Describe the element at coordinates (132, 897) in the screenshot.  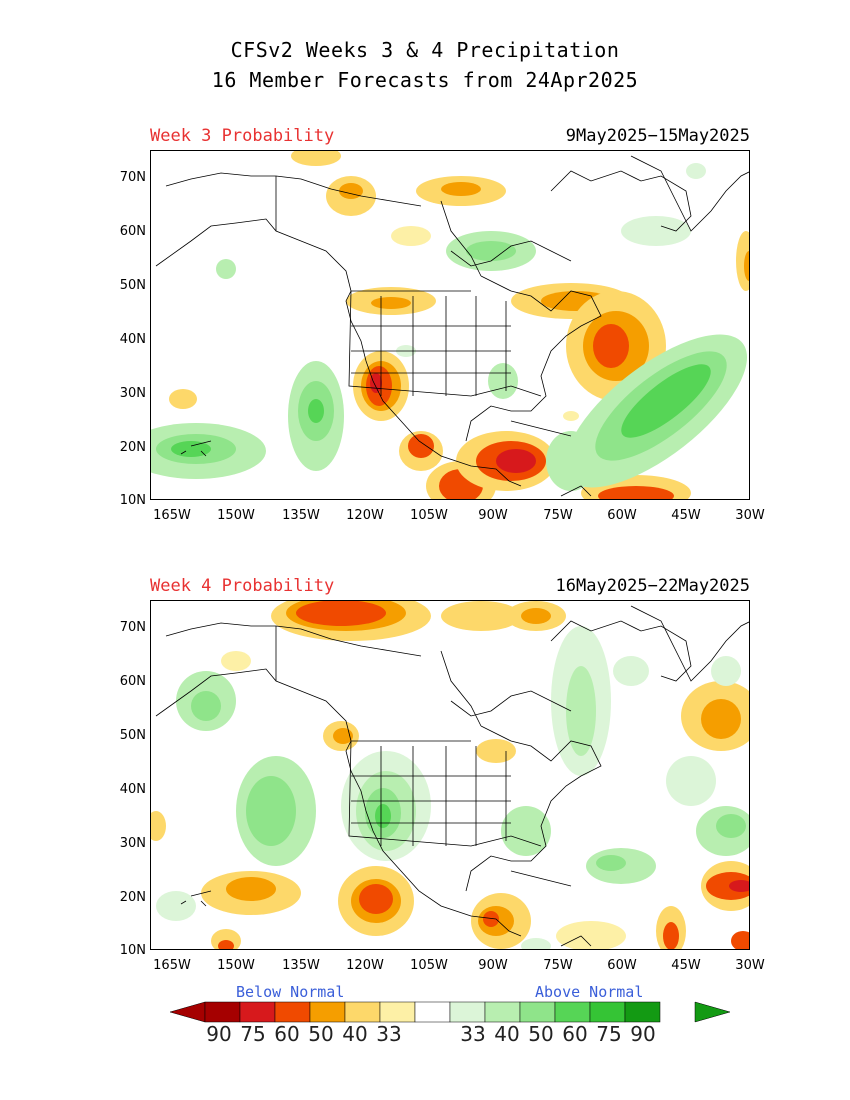
I see `week4-lat-tick: 20N` at that location.